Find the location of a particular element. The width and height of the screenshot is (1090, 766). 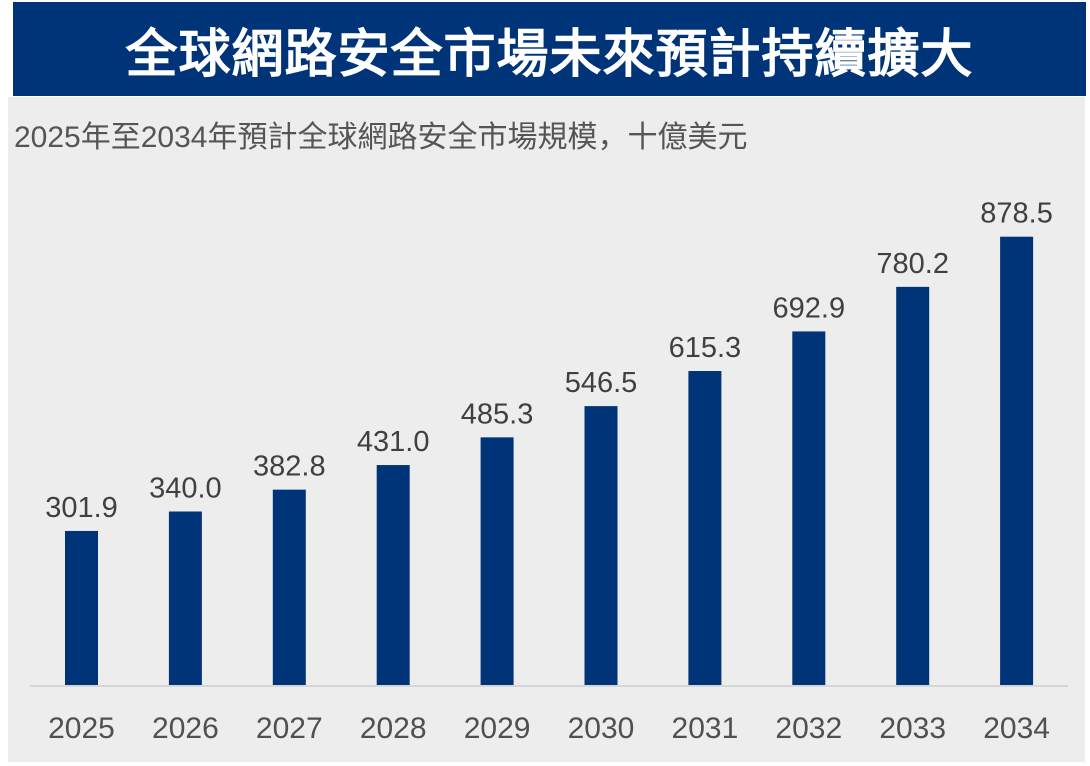

x-tick-2031: 2031 is located at coordinates (705, 728).